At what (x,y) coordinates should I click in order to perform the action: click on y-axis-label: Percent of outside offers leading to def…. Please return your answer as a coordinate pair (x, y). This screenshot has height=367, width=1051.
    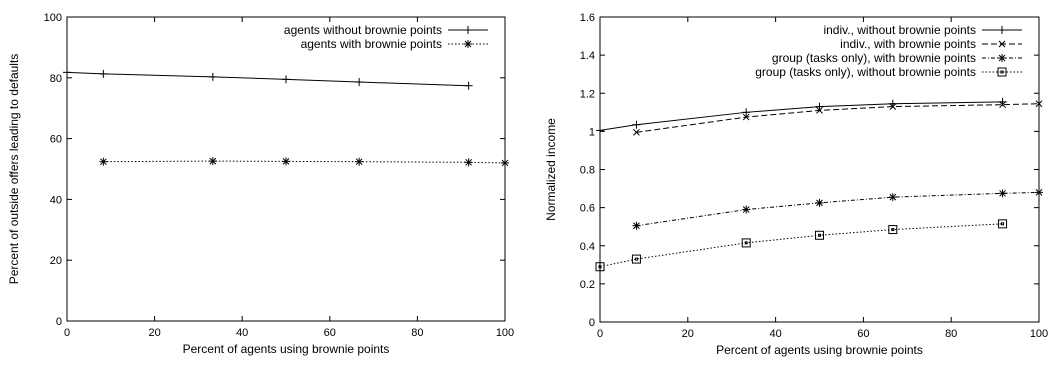
    Looking at the image, I should click on (14, 169).